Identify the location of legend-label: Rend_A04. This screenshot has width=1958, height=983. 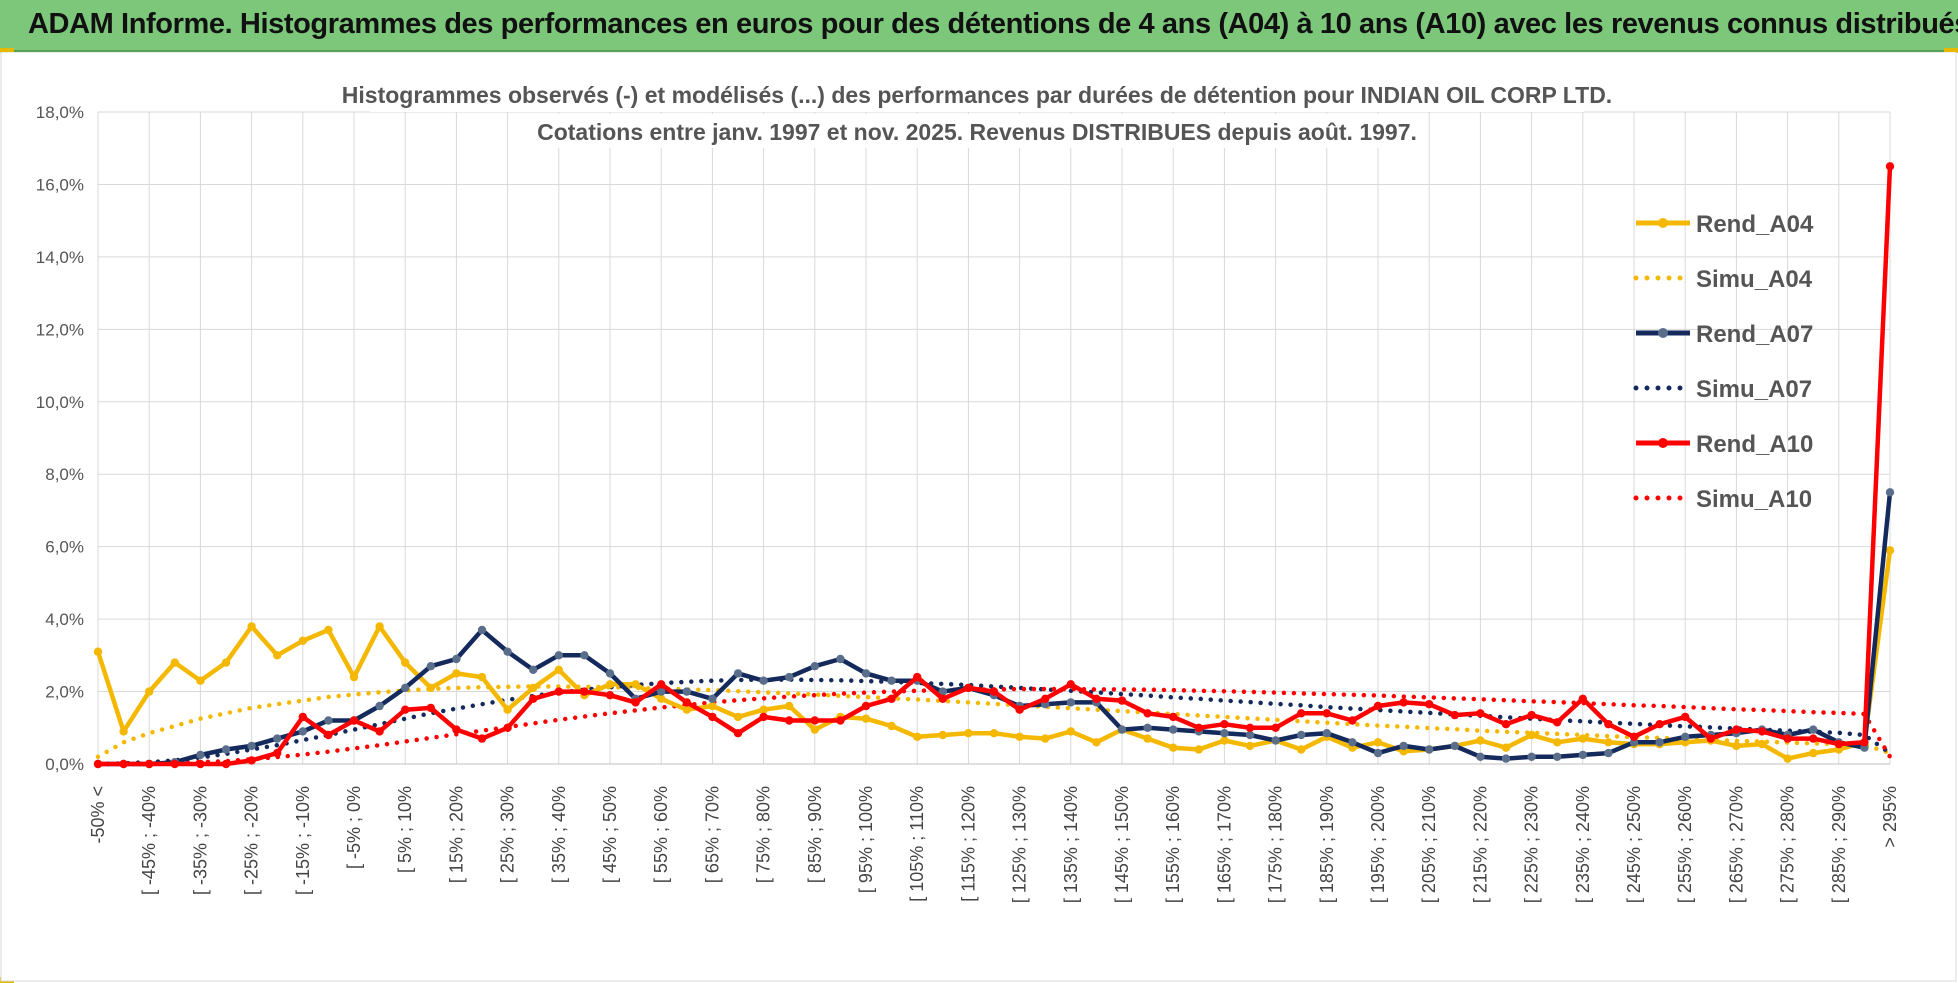
(1755, 224).